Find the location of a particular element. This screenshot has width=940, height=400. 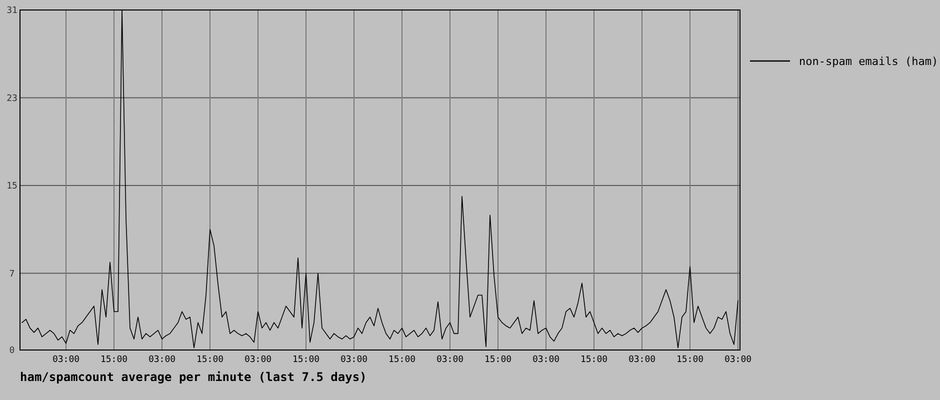

y-tick-label: 15 is located at coordinates (12, 187).